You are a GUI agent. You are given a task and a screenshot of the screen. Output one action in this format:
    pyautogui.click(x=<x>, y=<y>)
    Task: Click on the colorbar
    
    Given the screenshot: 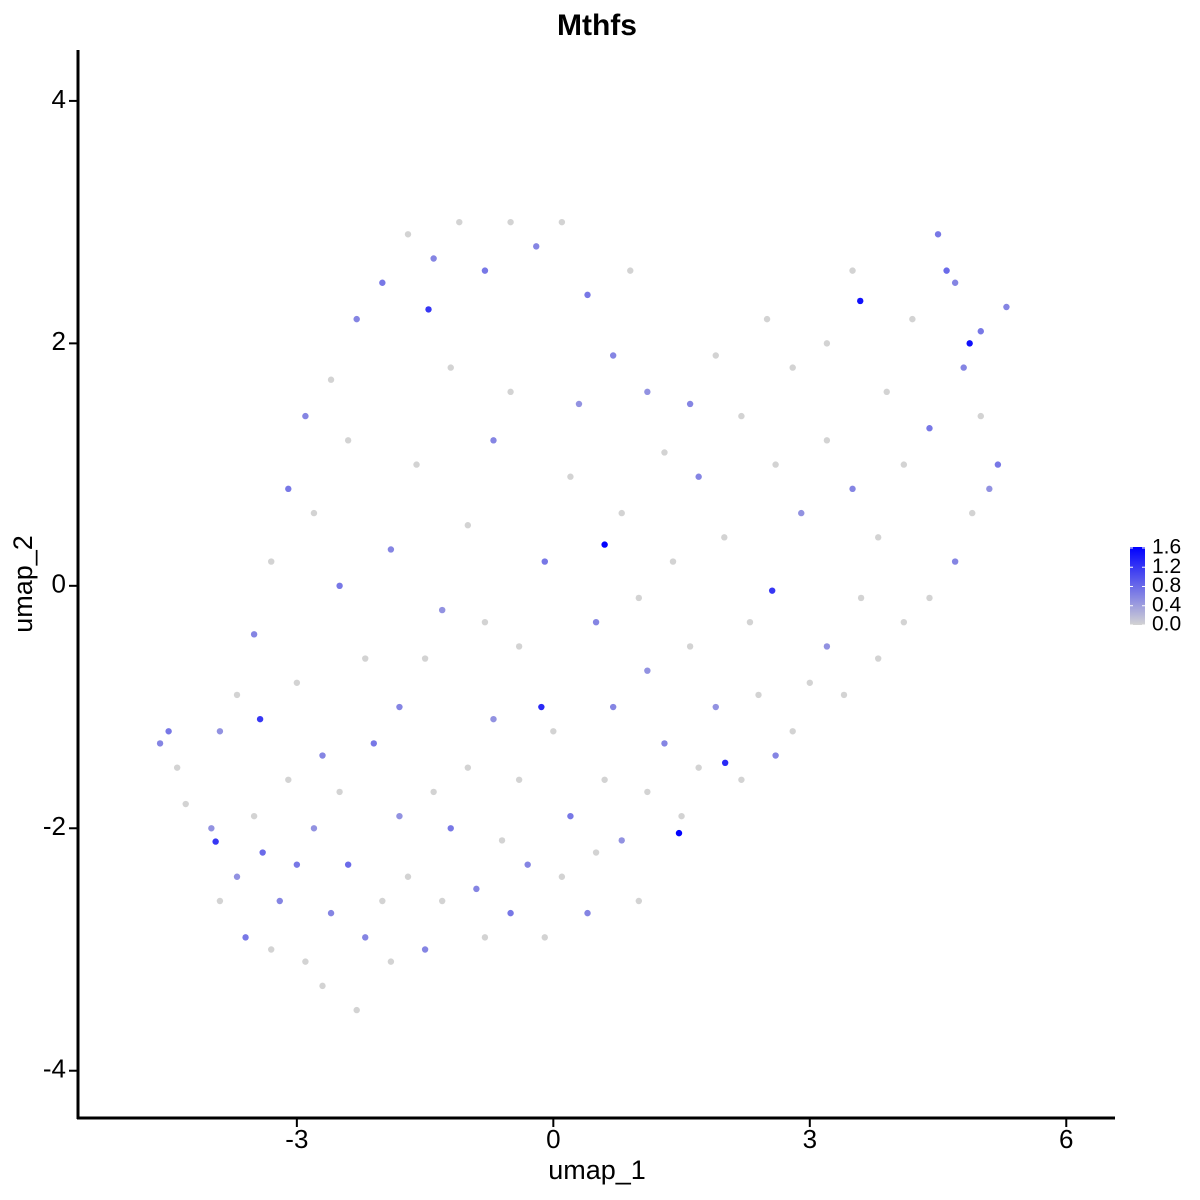 What is the action you would take?
    pyautogui.click(x=1137, y=586)
    